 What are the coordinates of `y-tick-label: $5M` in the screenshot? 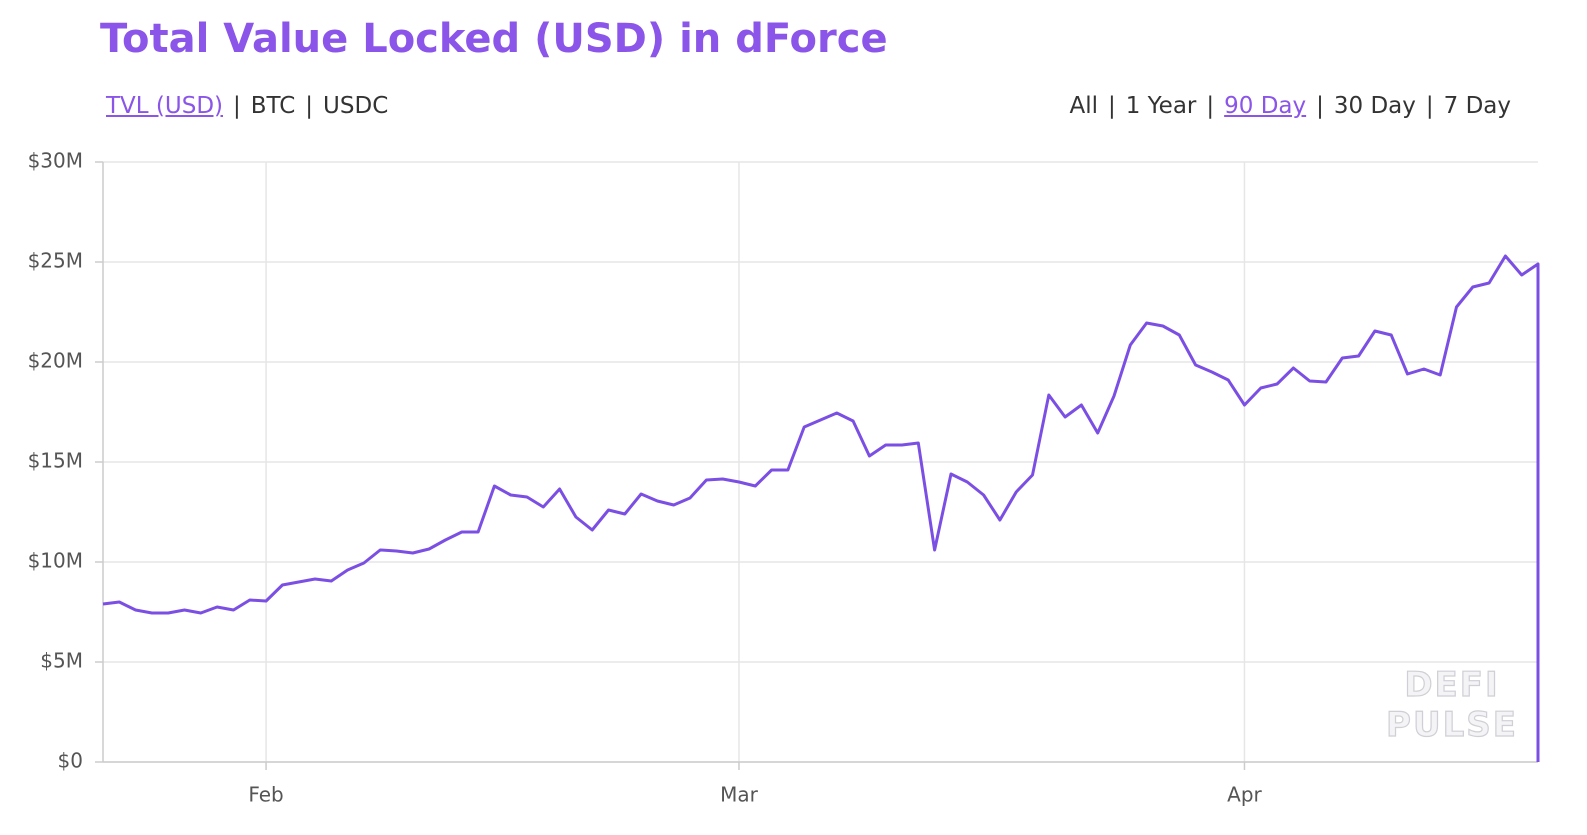 It's located at (61, 661).